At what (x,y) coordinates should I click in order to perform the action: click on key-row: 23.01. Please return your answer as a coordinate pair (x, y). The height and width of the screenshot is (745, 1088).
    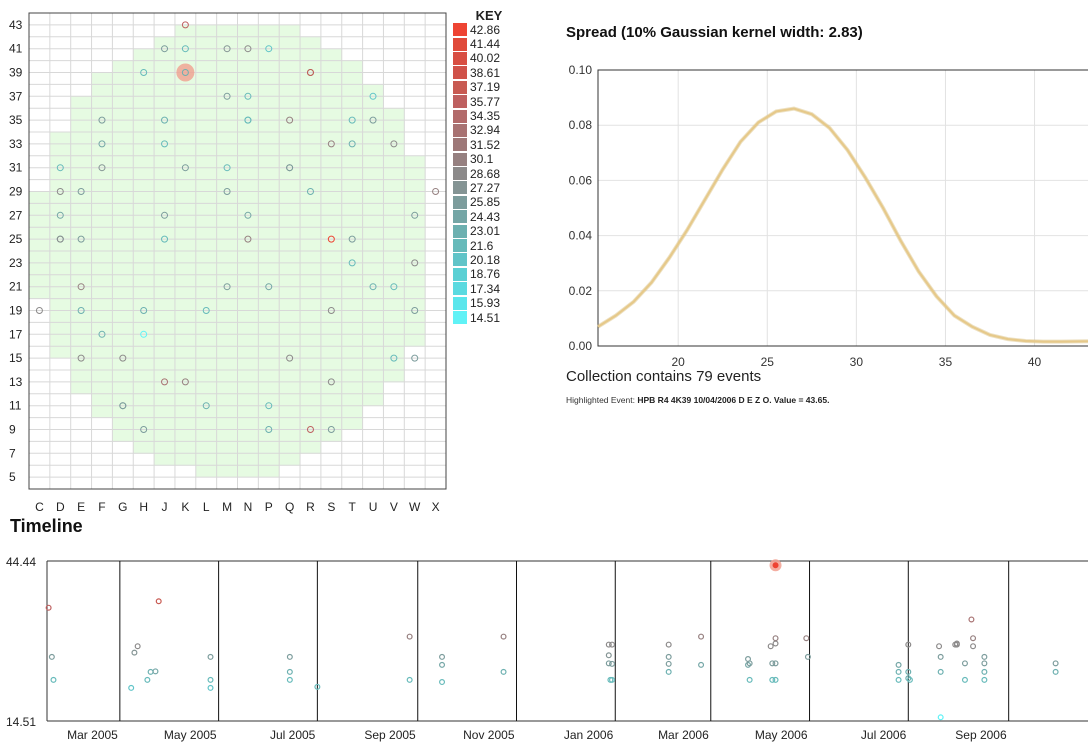
    Looking at the image, I should click on (483, 231).